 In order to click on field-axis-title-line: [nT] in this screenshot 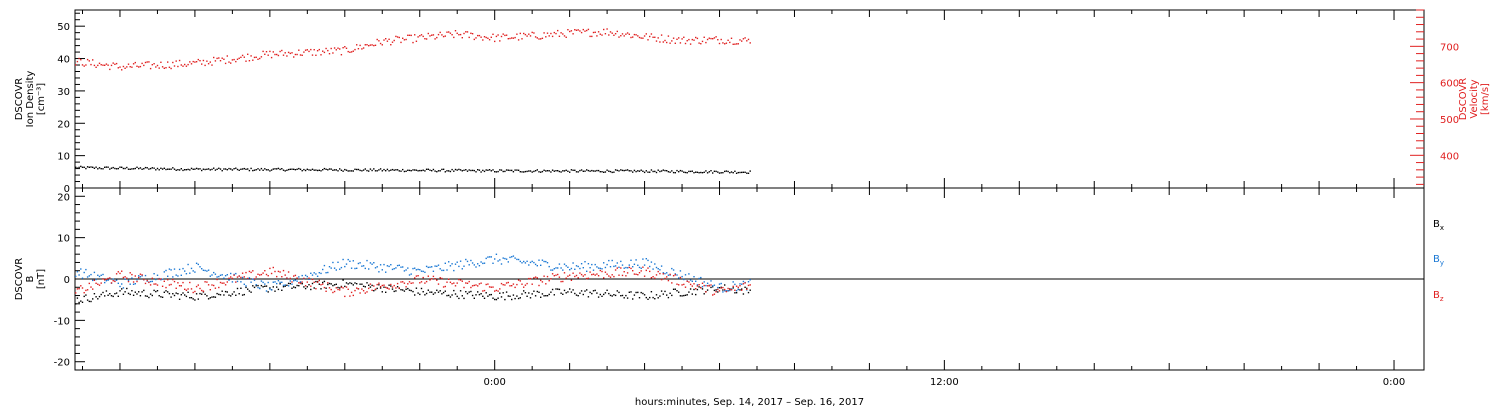, I will do `click(41, 279)`.